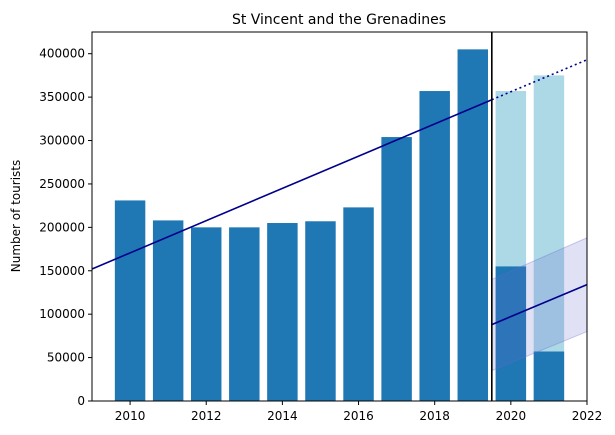 This screenshot has height=435, width=615. Describe the element at coordinates (587, 416) in the screenshot. I see `x-tick-label-2022: 2022` at that location.